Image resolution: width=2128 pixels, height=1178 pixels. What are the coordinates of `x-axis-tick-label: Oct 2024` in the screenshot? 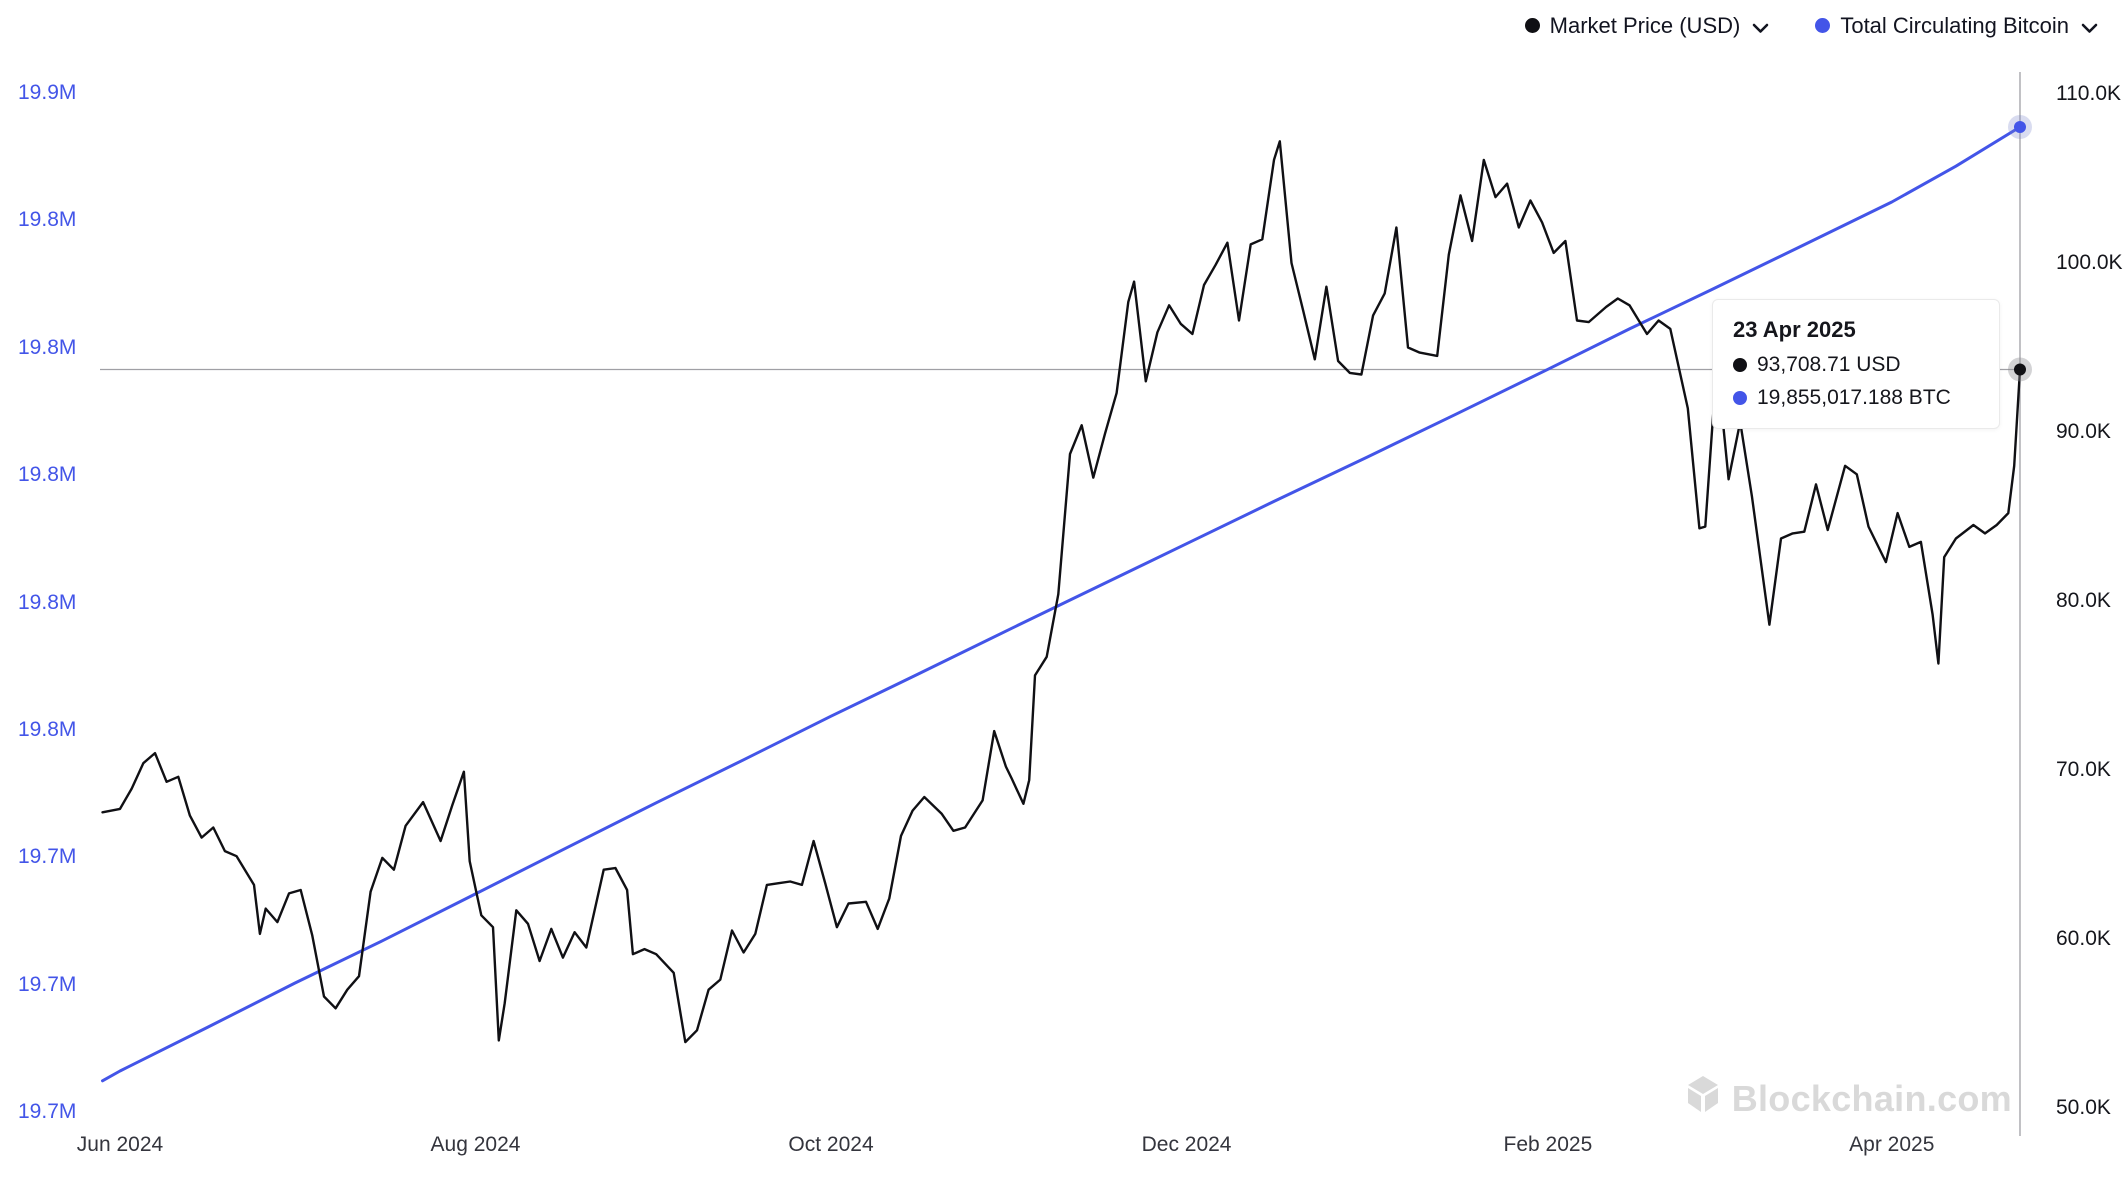 It's located at (831, 1144).